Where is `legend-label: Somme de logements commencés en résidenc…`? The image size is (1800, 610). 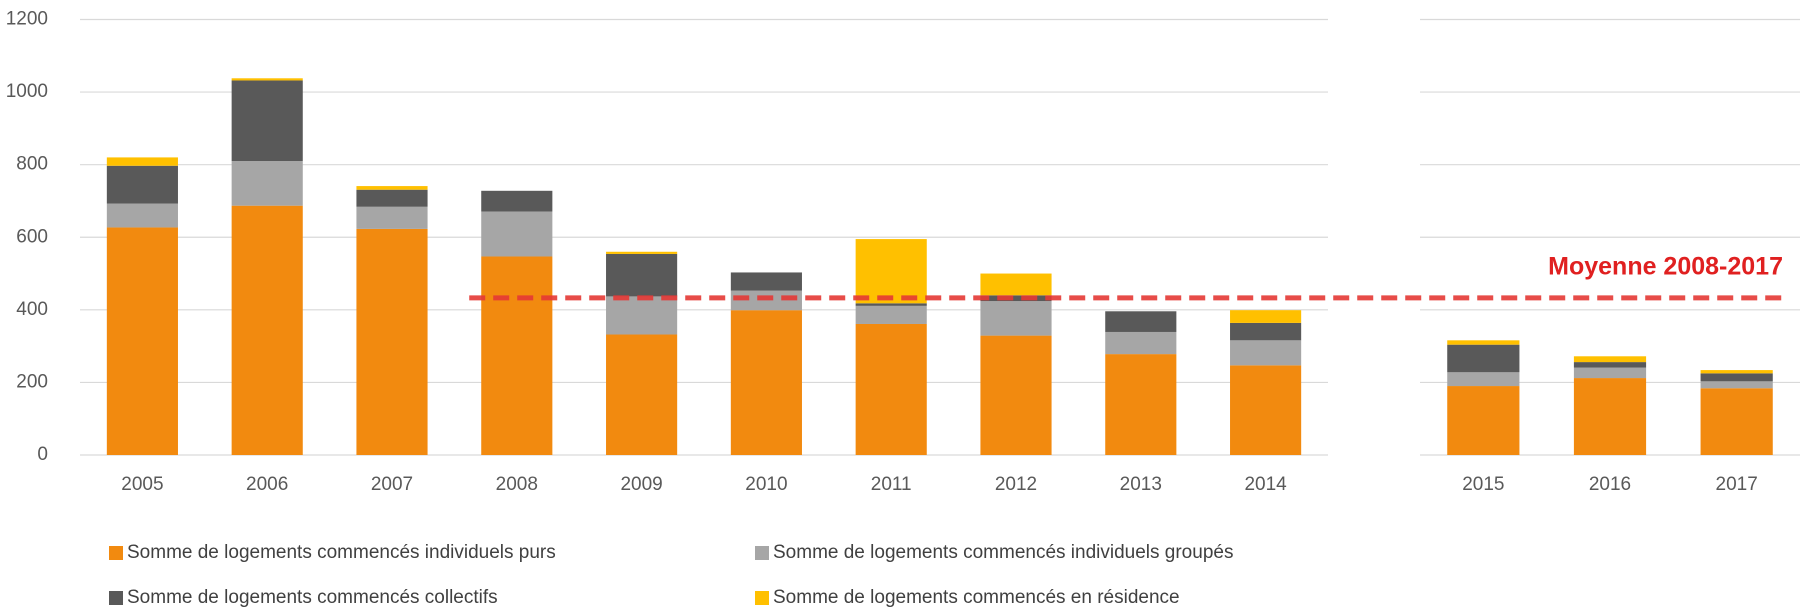
legend-label: Somme de logements commencés en résidenc… is located at coordinates (976, 597).